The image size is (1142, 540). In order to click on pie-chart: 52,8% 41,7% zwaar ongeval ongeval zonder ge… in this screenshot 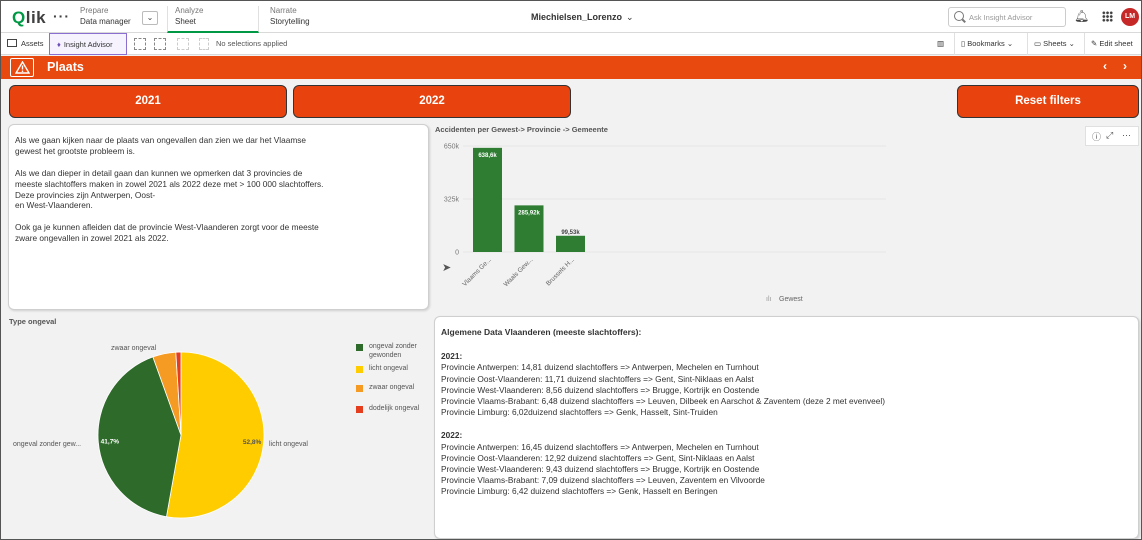, I will do `click(176, 431)`.